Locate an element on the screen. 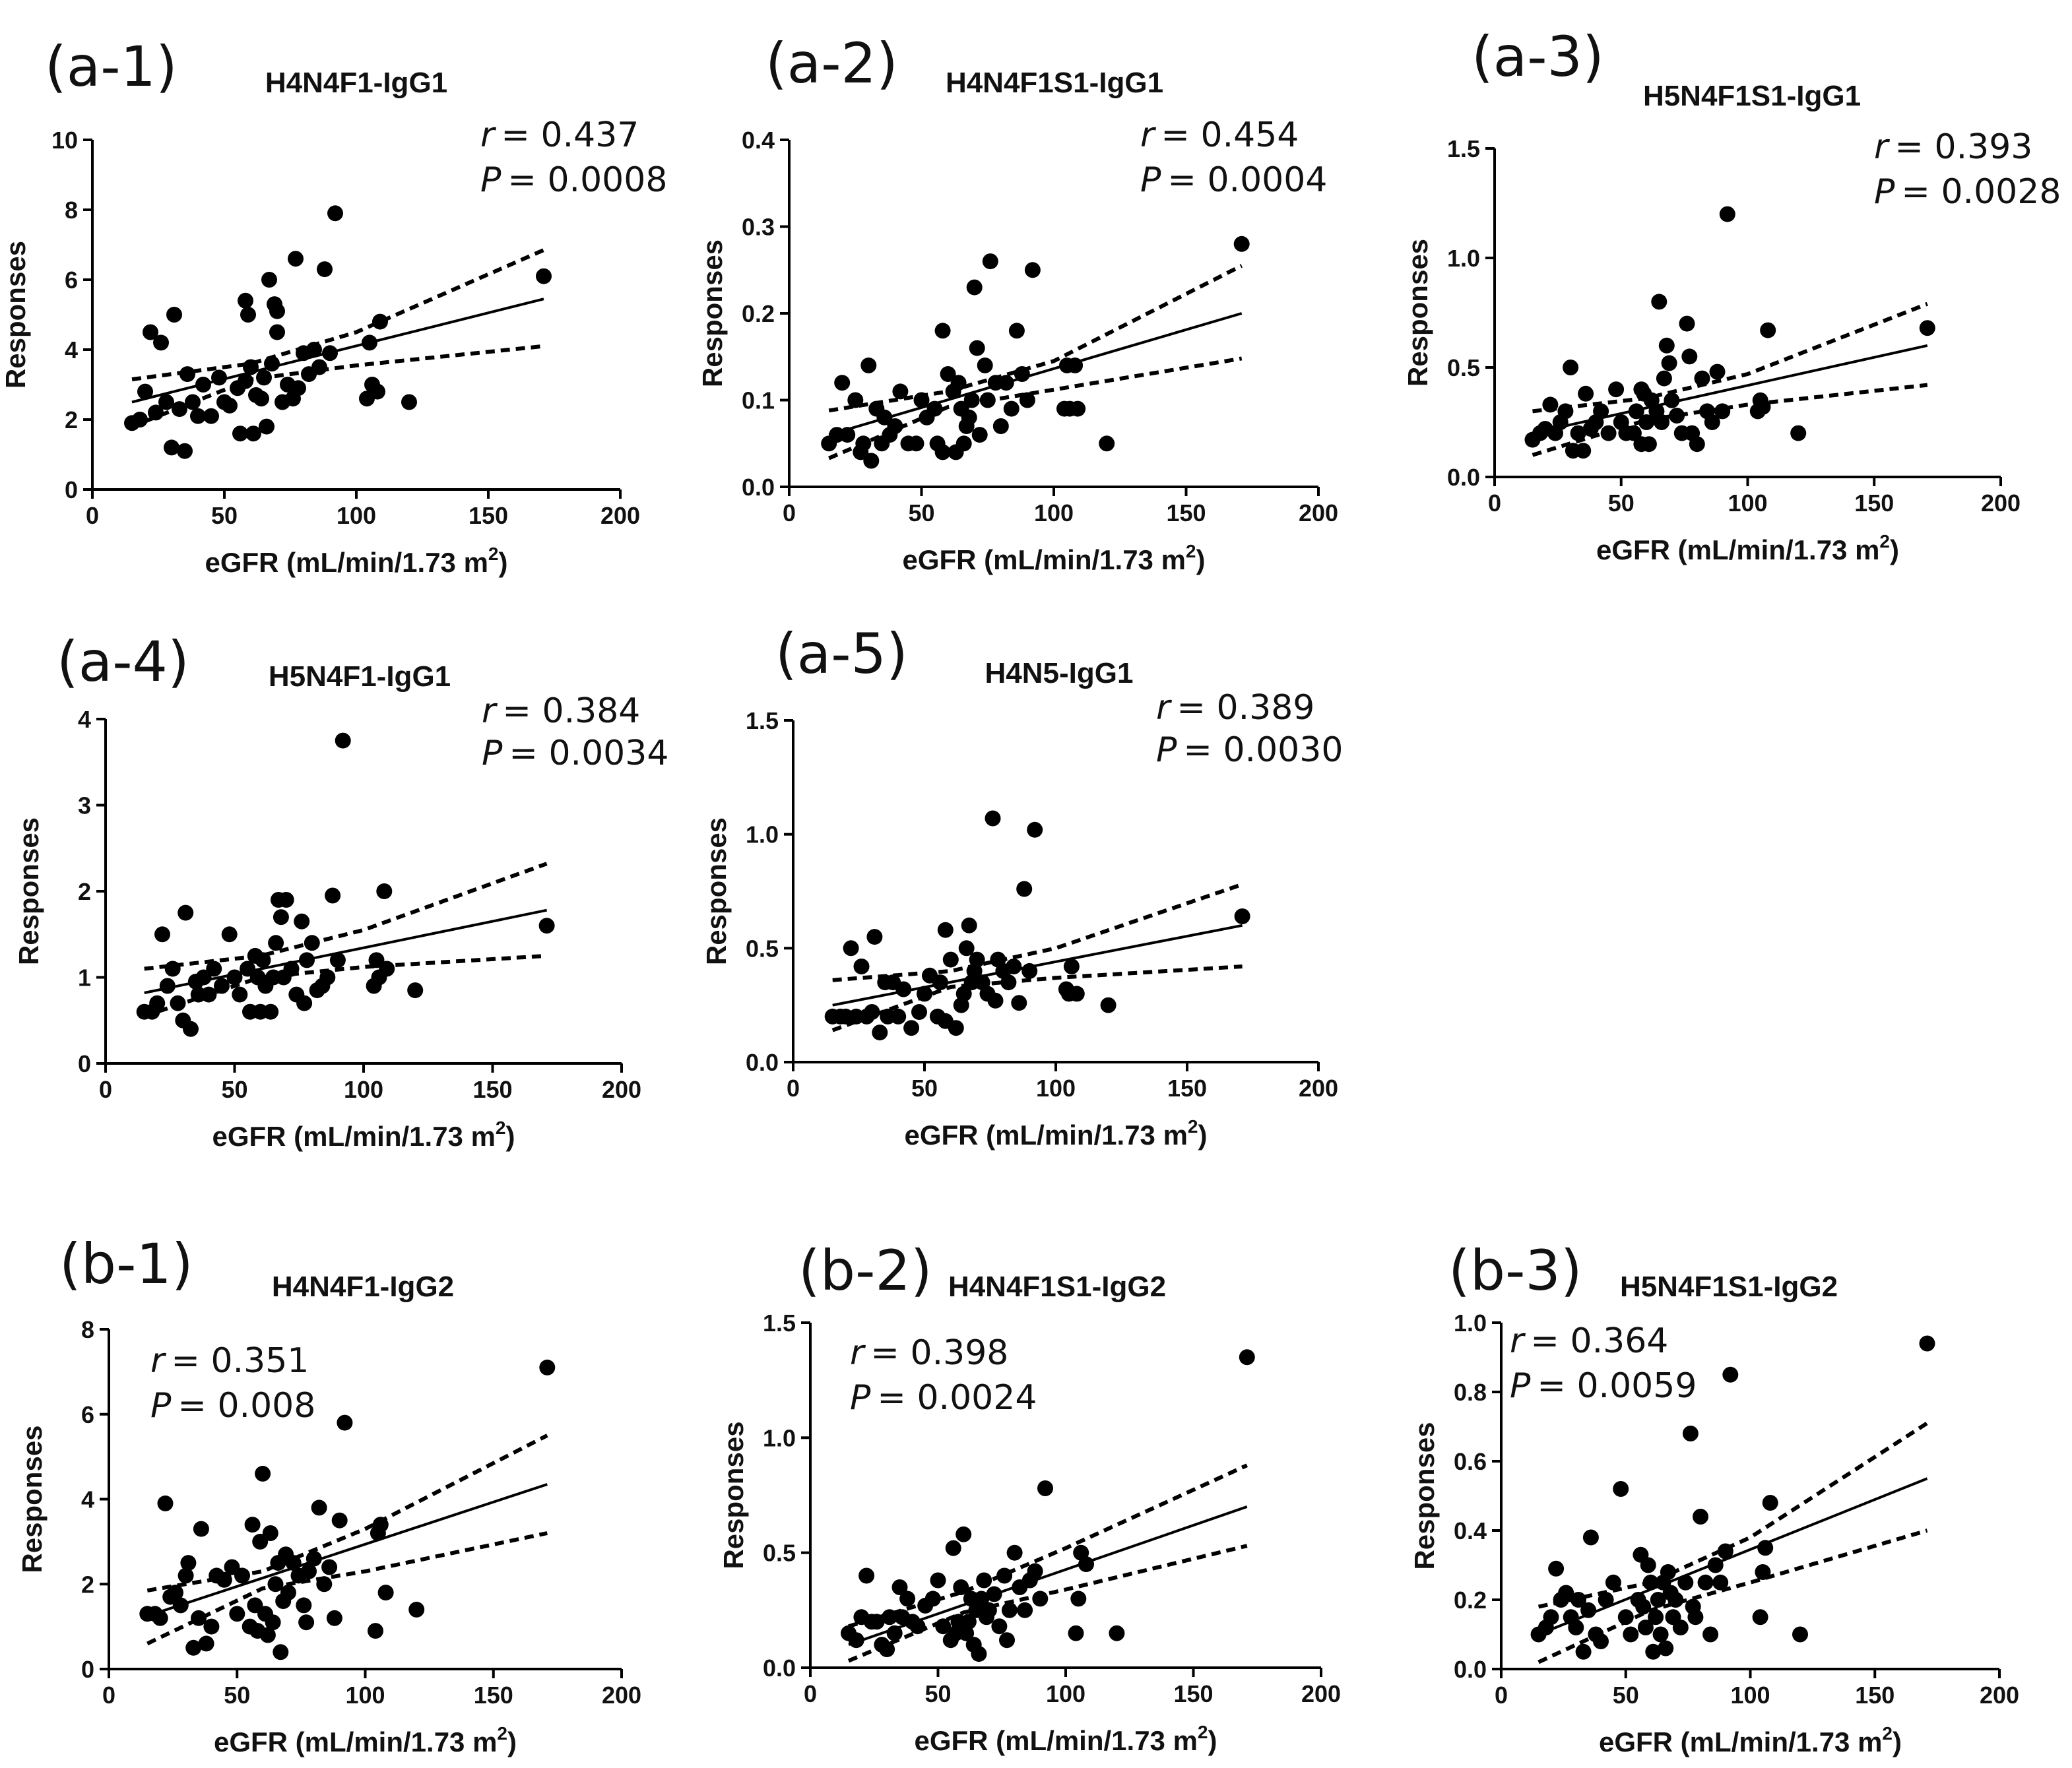 Image resolution: width=2072 pixels, height=1768 pixels. r-value: r = 0.398 is located at coordinates (929, 1353).